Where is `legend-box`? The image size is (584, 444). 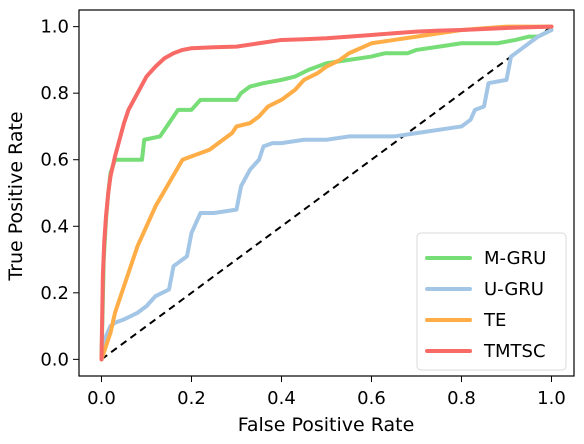 legend-box is located at coordinates (491, 301).